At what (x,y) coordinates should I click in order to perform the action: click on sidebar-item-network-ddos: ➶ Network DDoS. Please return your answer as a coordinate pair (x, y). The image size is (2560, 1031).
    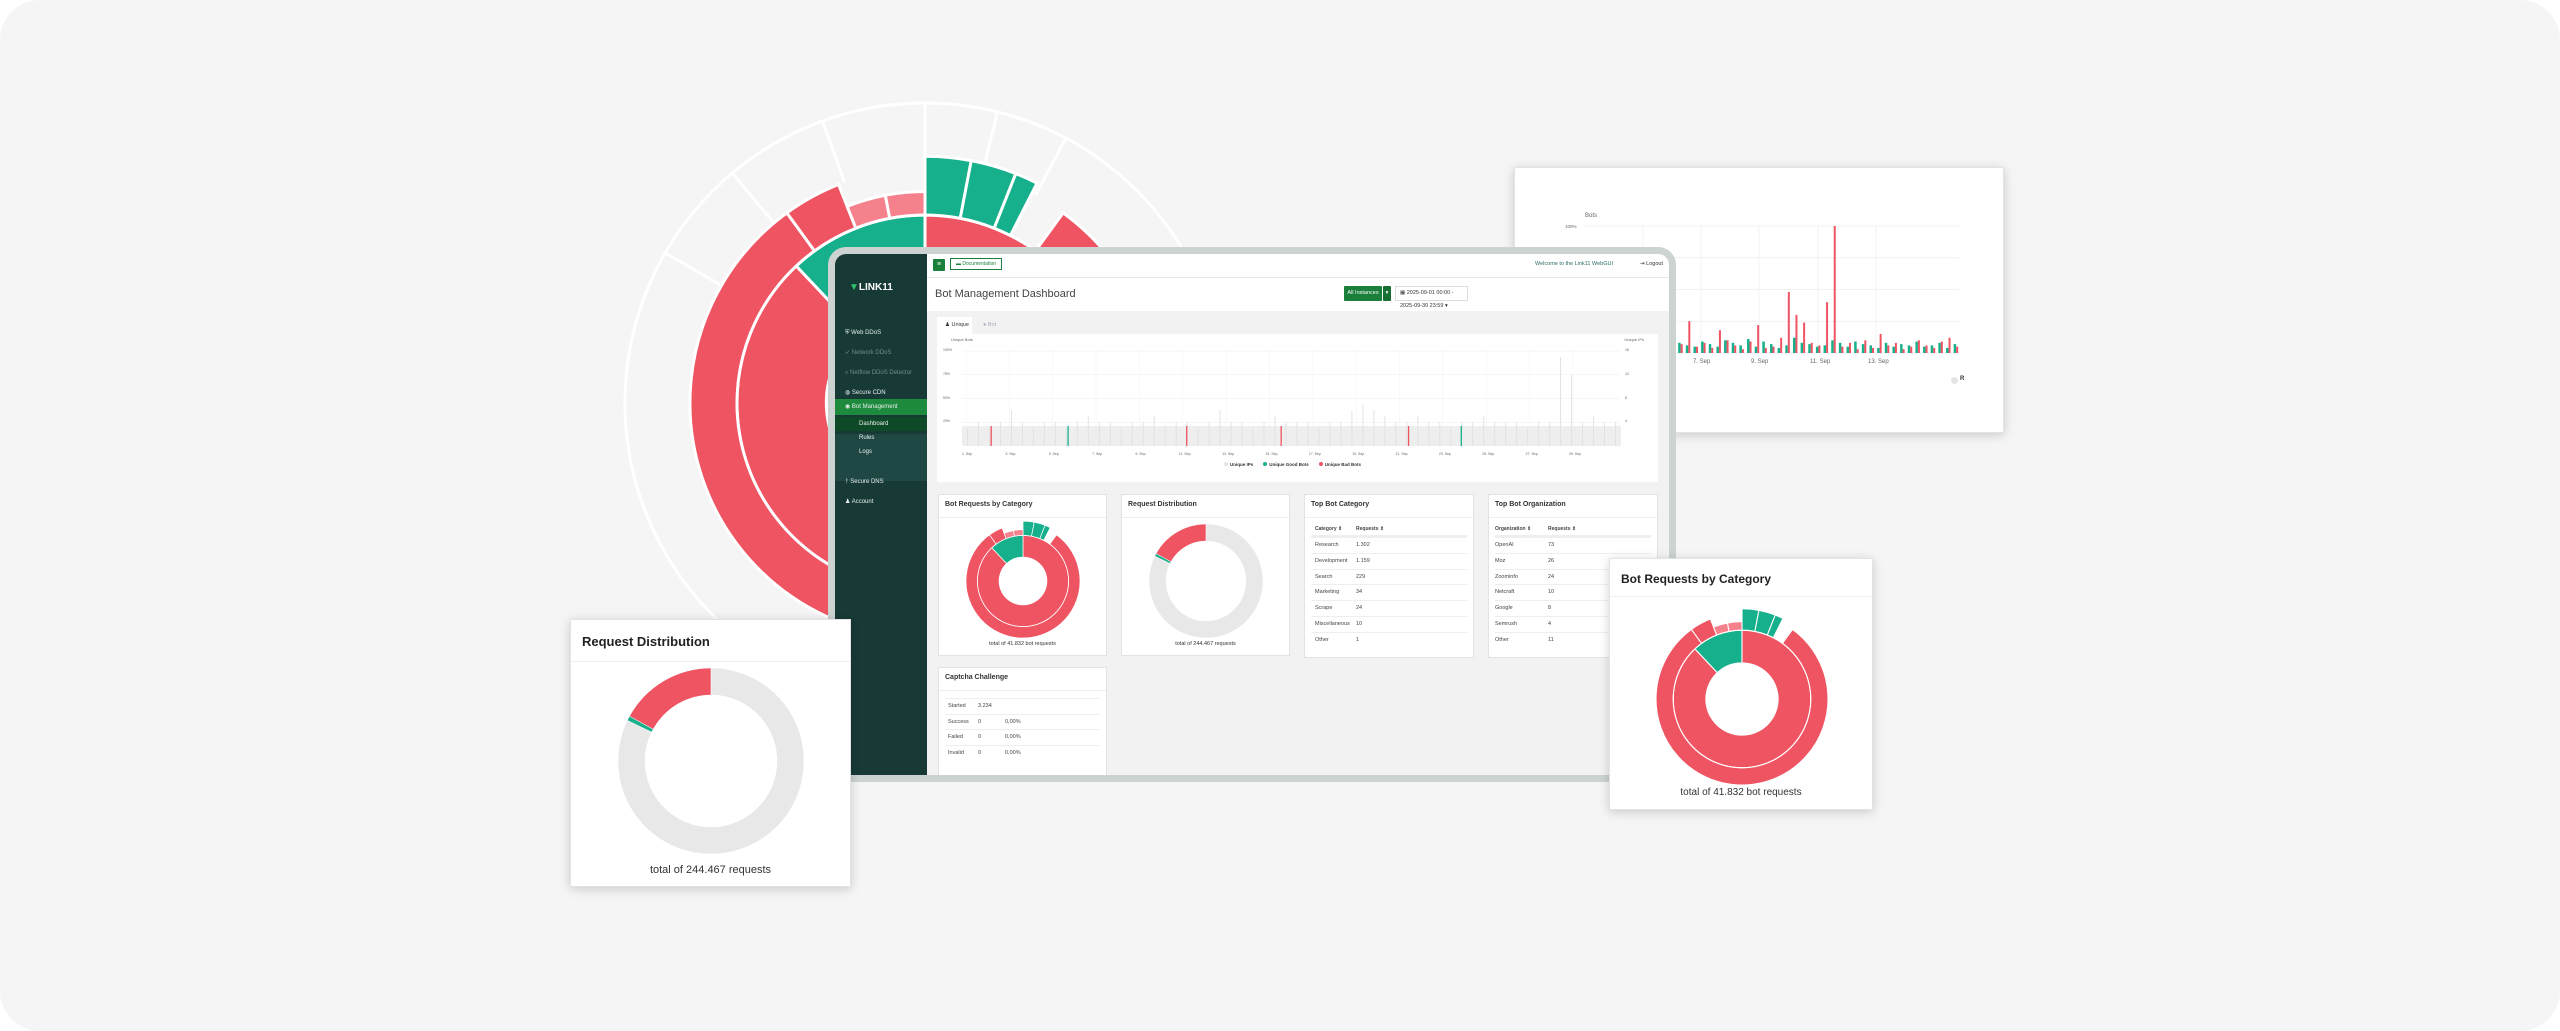
    Looking at the image, I should click on (881, 353).